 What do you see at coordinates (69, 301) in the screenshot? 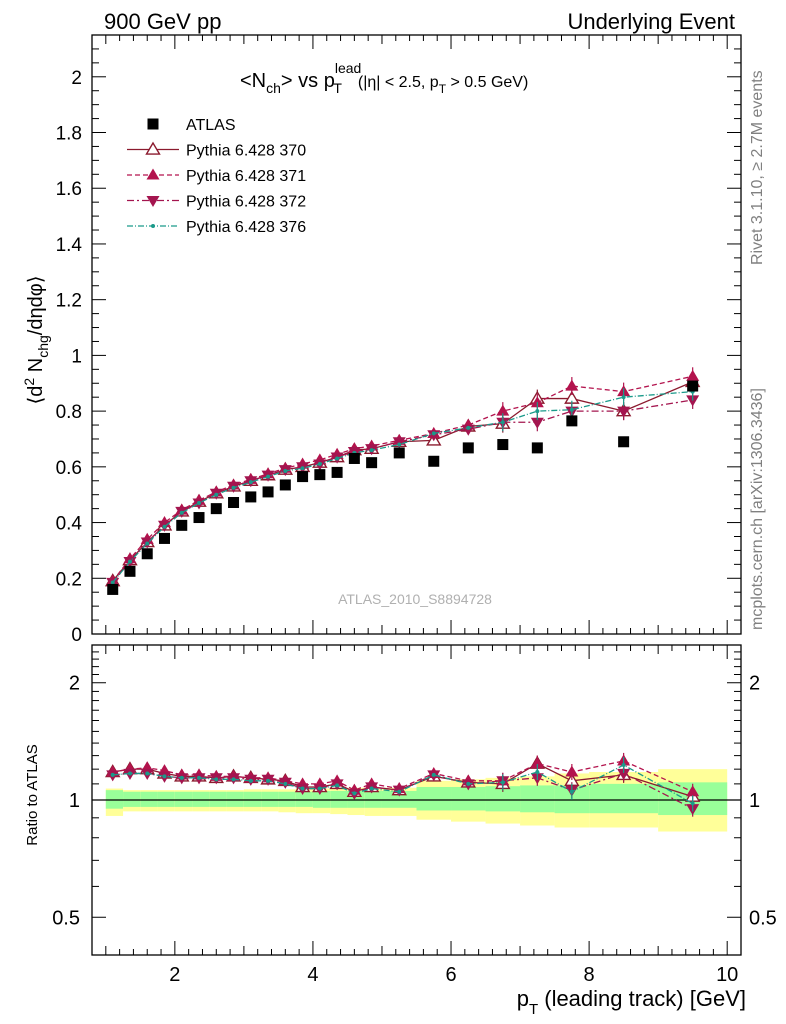
I see `y-tick-label: 1.2` at bounding box center [69, 301].